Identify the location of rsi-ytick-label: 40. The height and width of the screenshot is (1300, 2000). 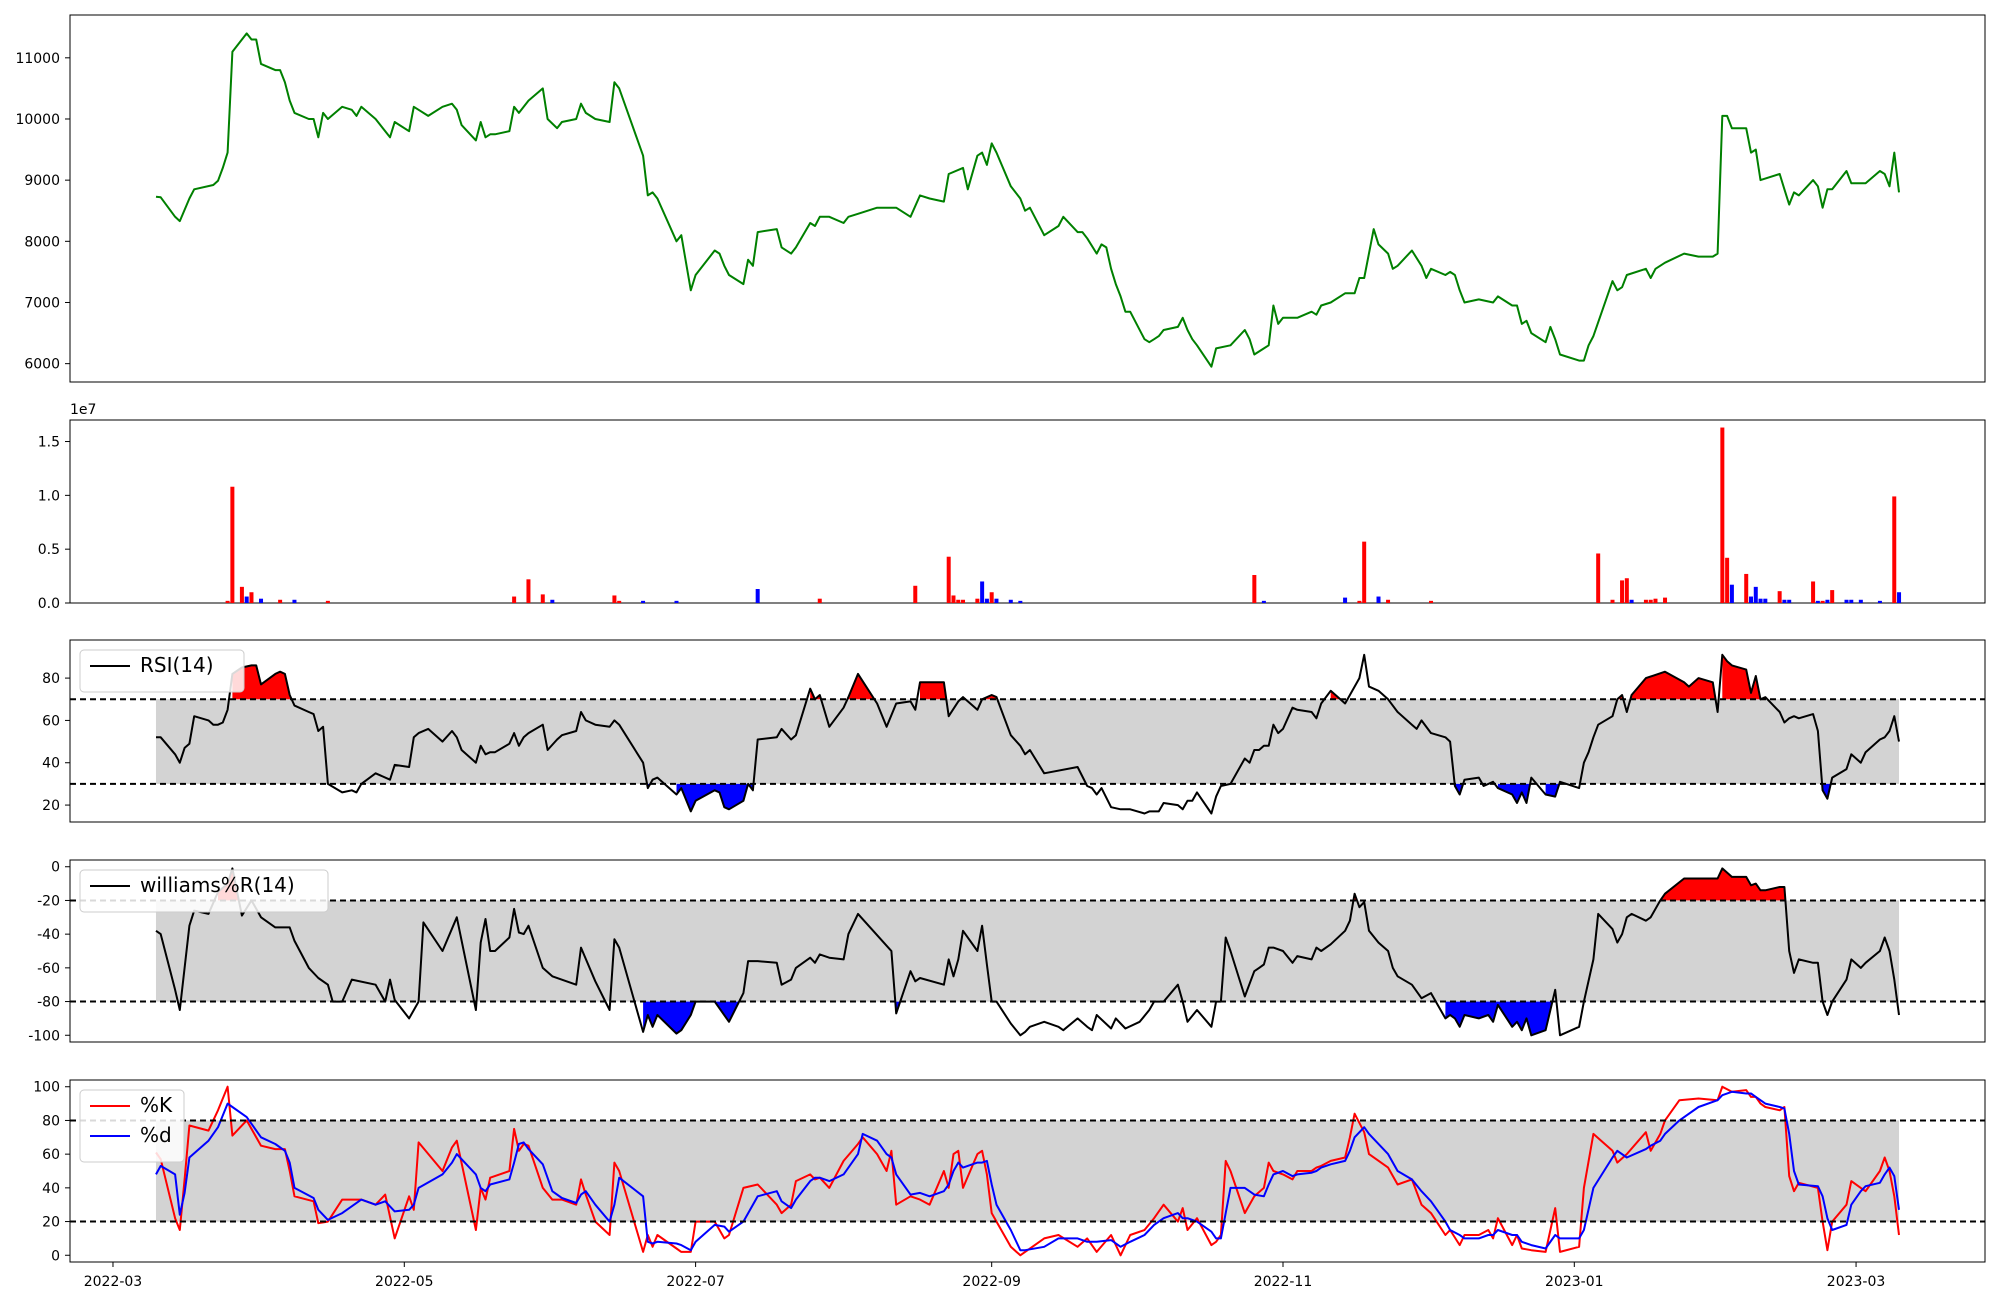
(51, 764).